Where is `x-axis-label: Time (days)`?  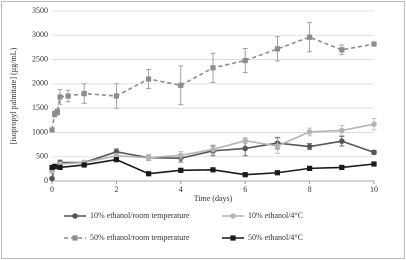 x-axis-label: Time (days) is located at coordinates (213, 198).